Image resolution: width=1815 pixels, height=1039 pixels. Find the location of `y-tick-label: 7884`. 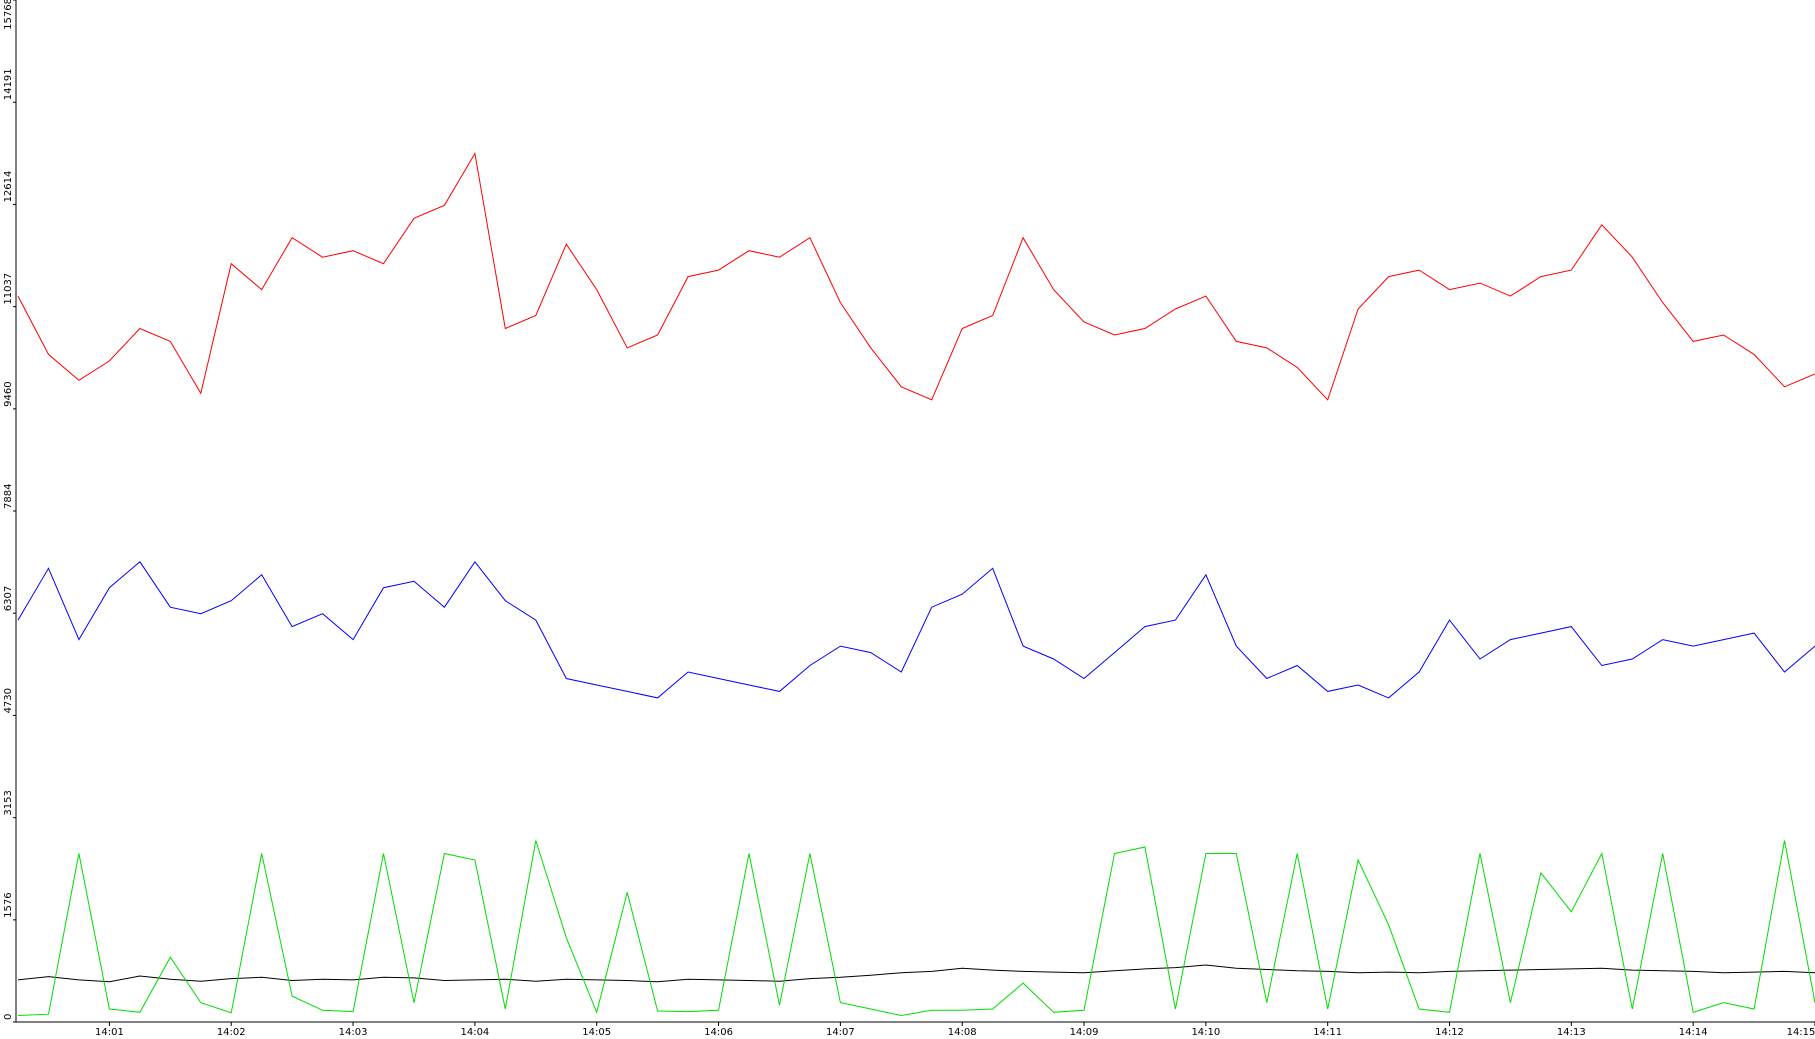

y-tick-label: 7884 is located at coordinates (8, 496).